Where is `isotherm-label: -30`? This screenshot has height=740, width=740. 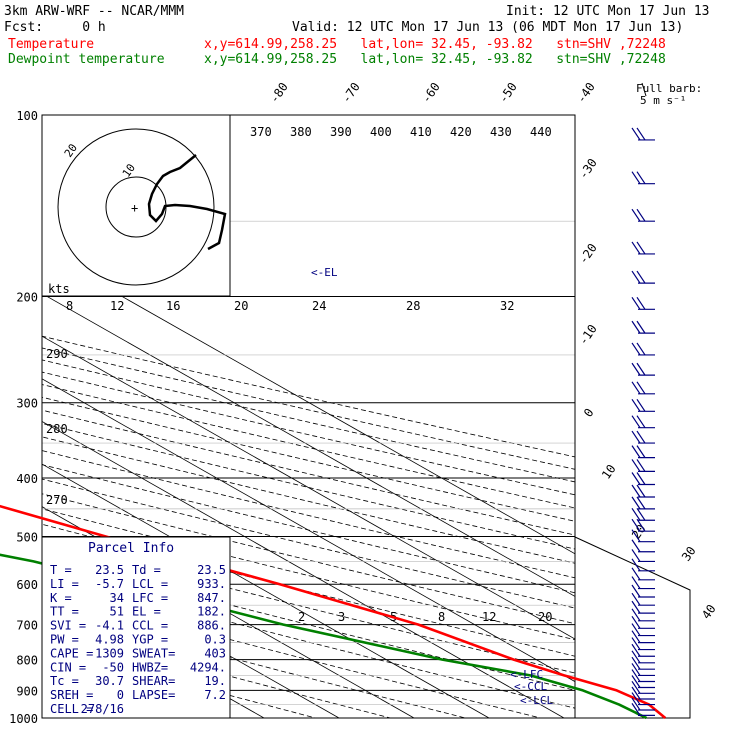
isotherm-label: -30 is located at coordinates (588, 169).